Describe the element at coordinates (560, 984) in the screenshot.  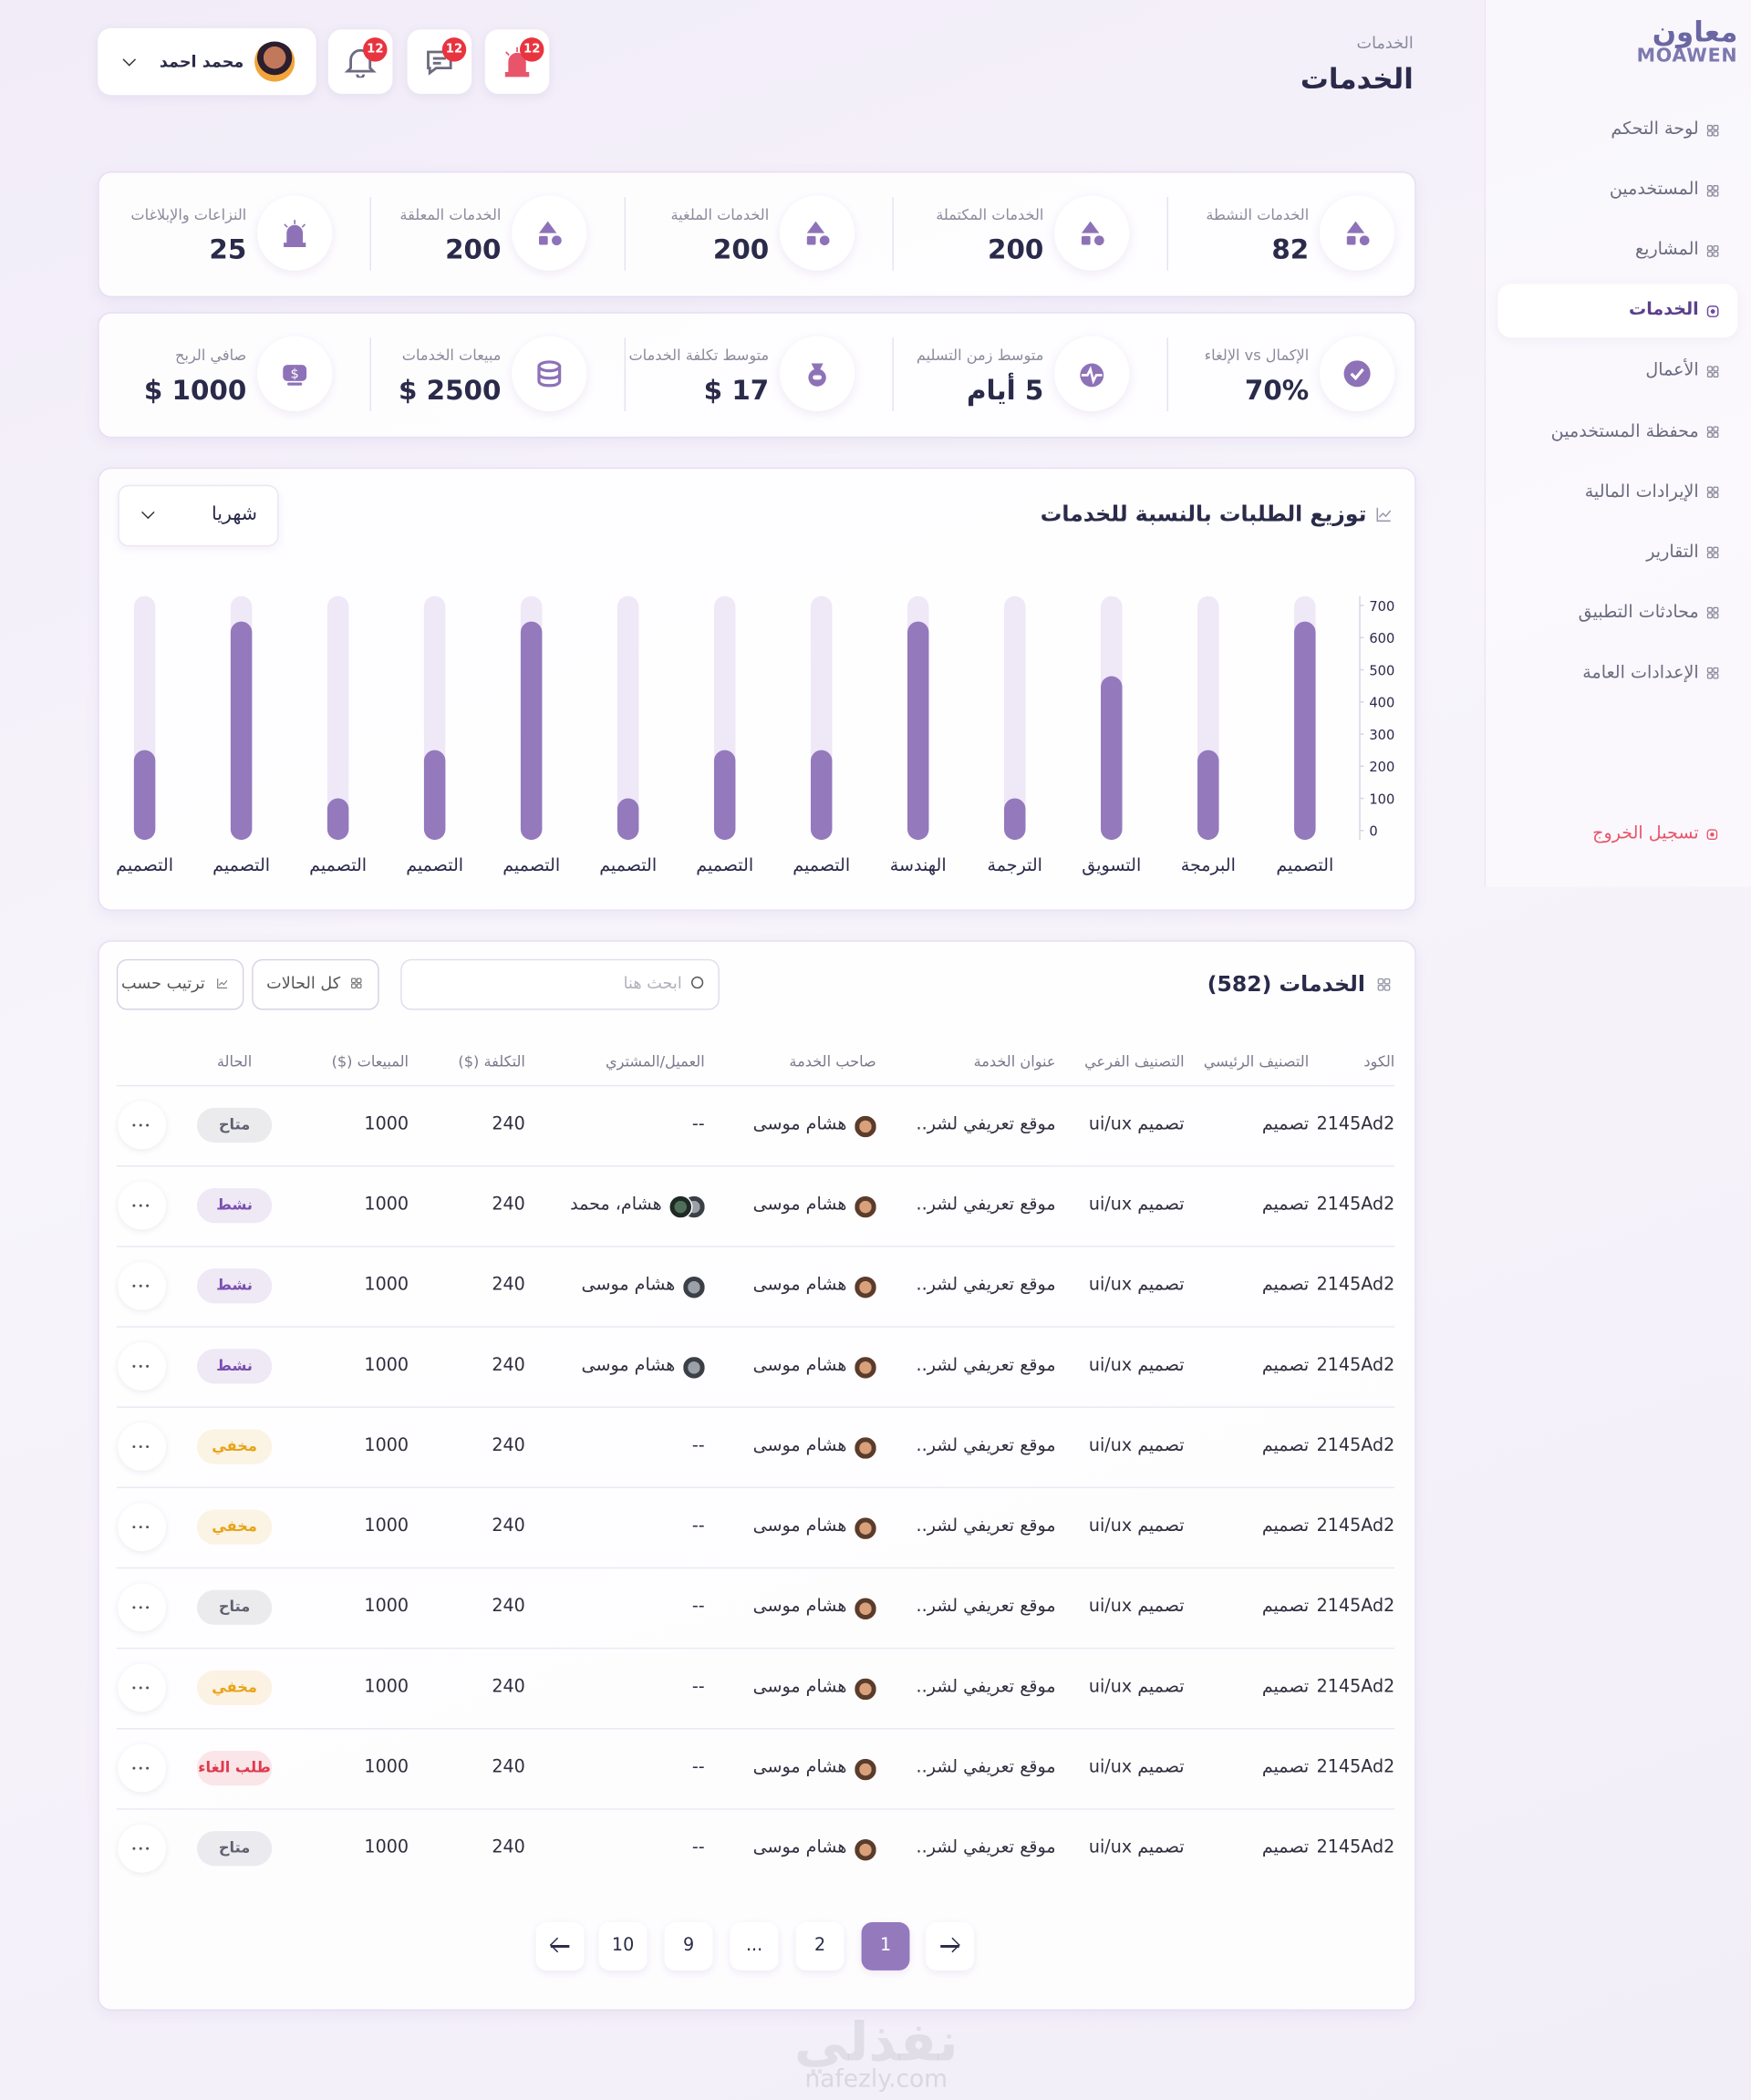
I see `search-box` at that location.